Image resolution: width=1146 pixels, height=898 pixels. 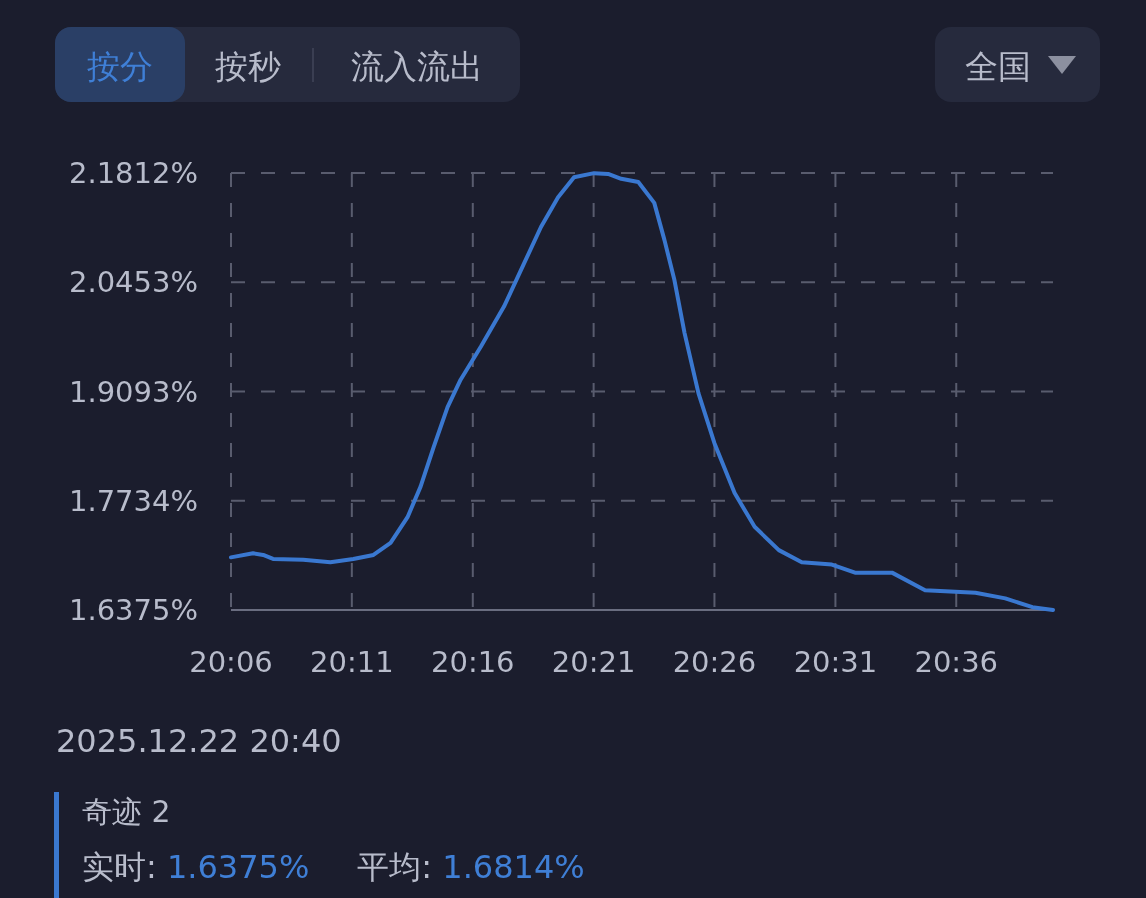 What do you see at coordinates (248, 66) in the screenshot?
I see `text: 按秒` at bounding box center [248, 66].